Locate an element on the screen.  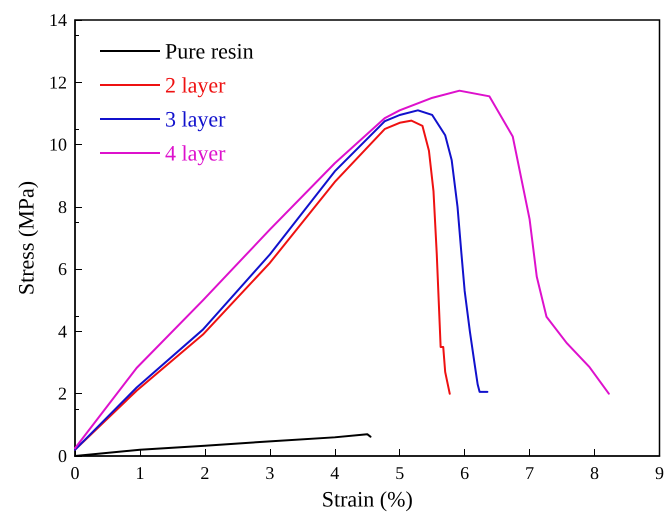
x-tick-label: 1 is located at coordinates (139, 473).